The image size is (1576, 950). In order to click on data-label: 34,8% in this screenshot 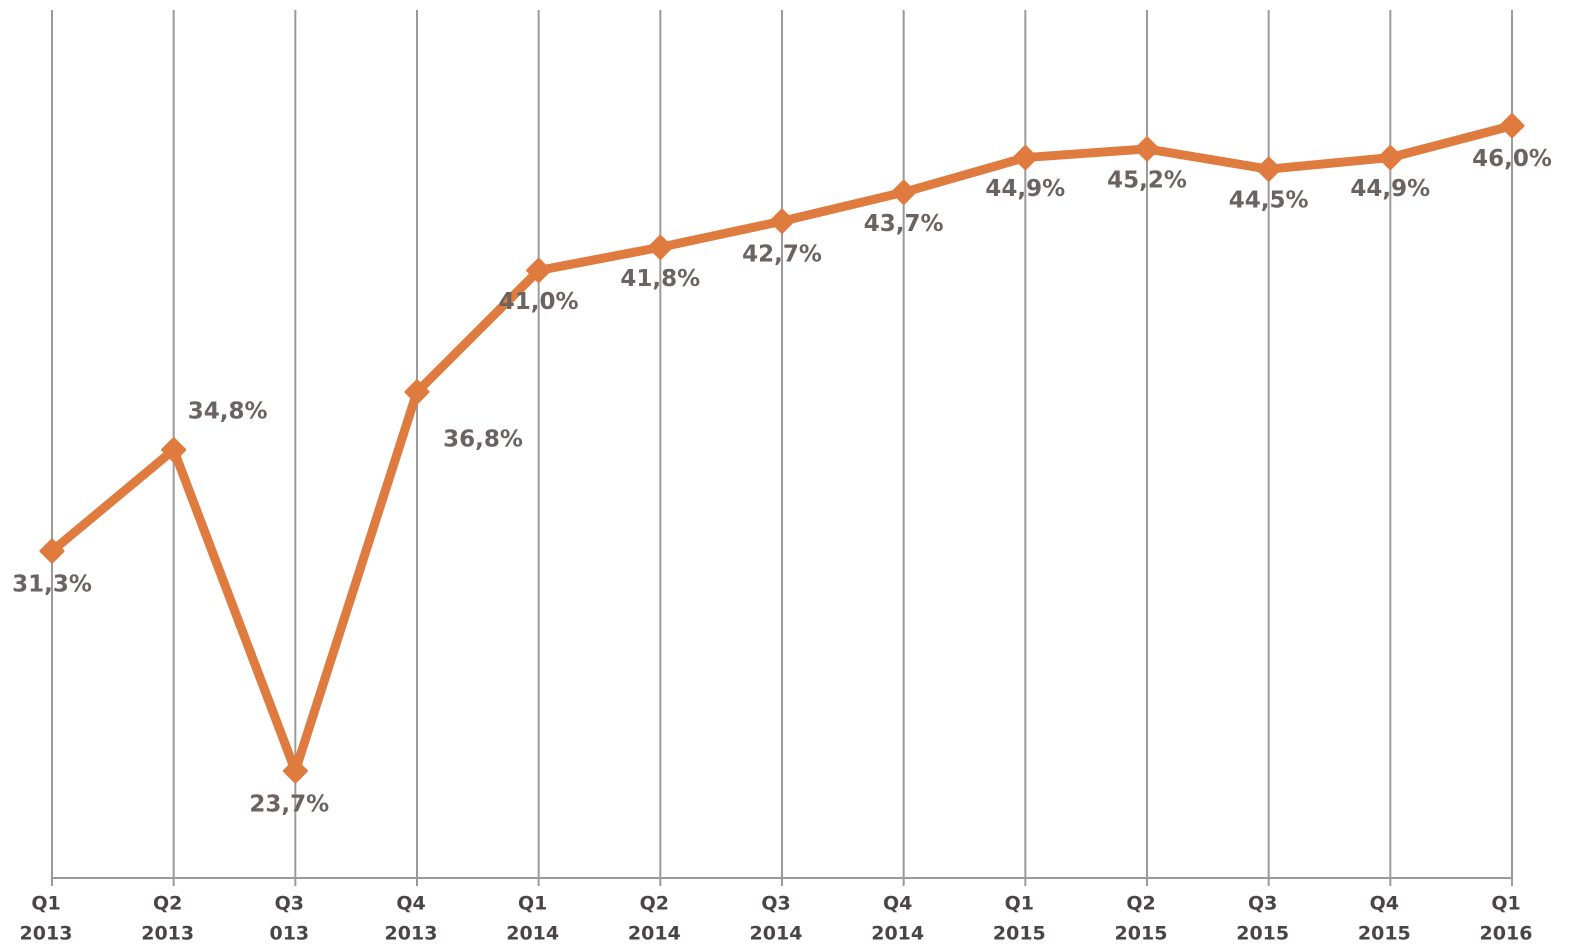, I will do `click(228, 411)`.